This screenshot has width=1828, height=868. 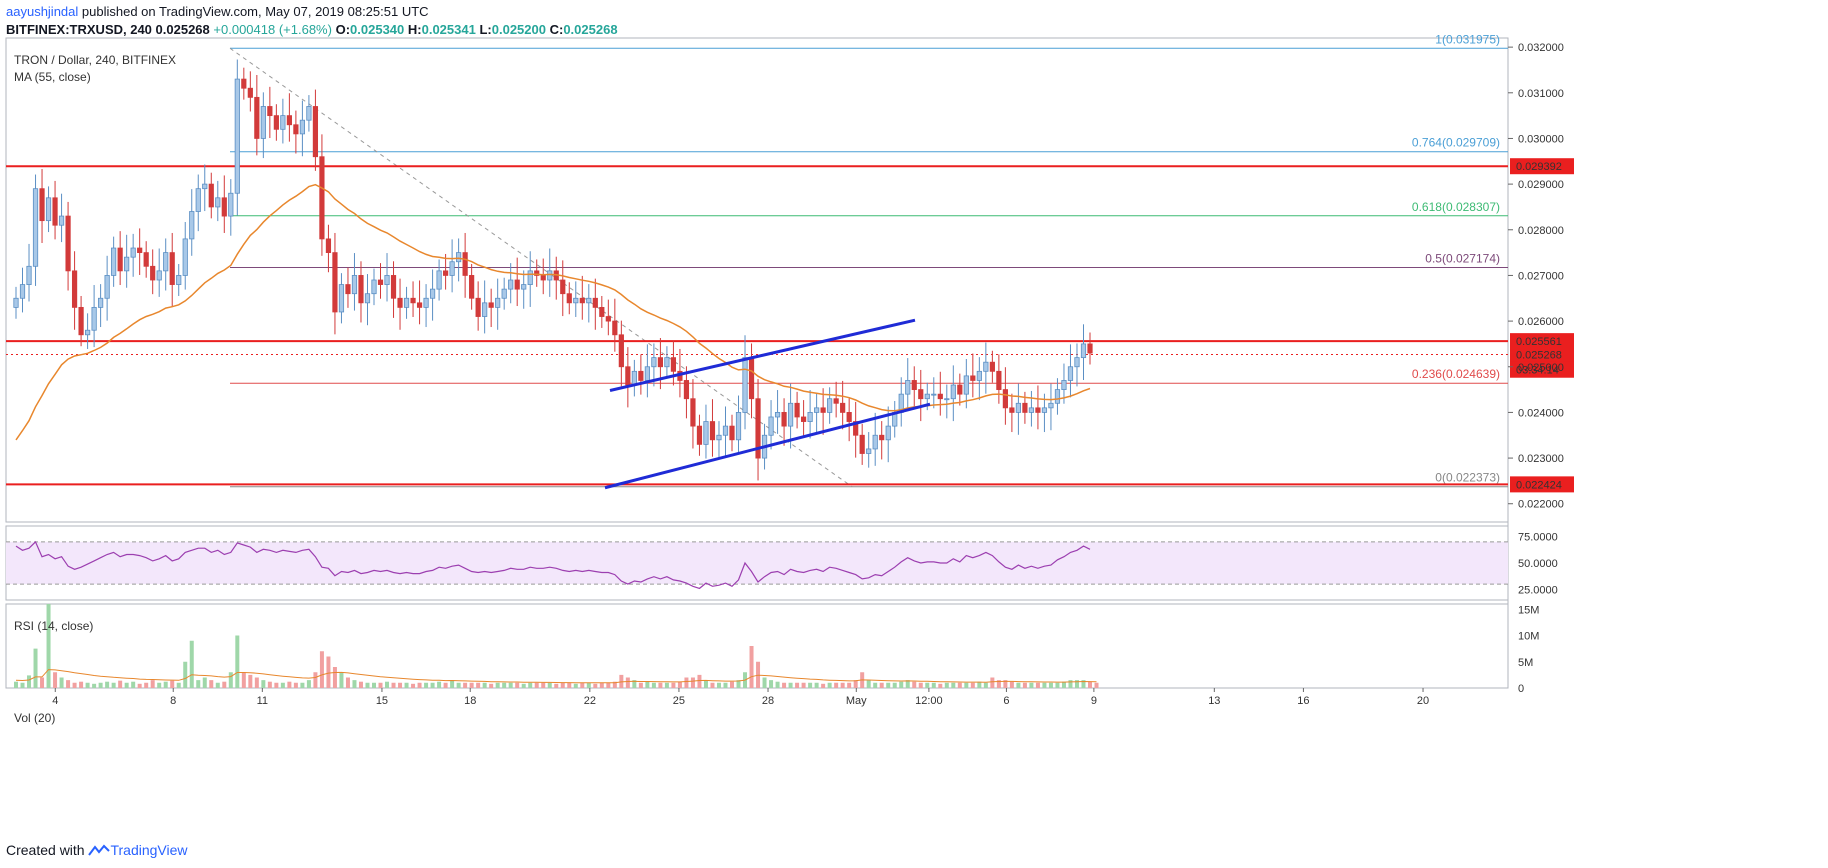 I want to click on x-tick-label: 28, so click(x=768, y=701).